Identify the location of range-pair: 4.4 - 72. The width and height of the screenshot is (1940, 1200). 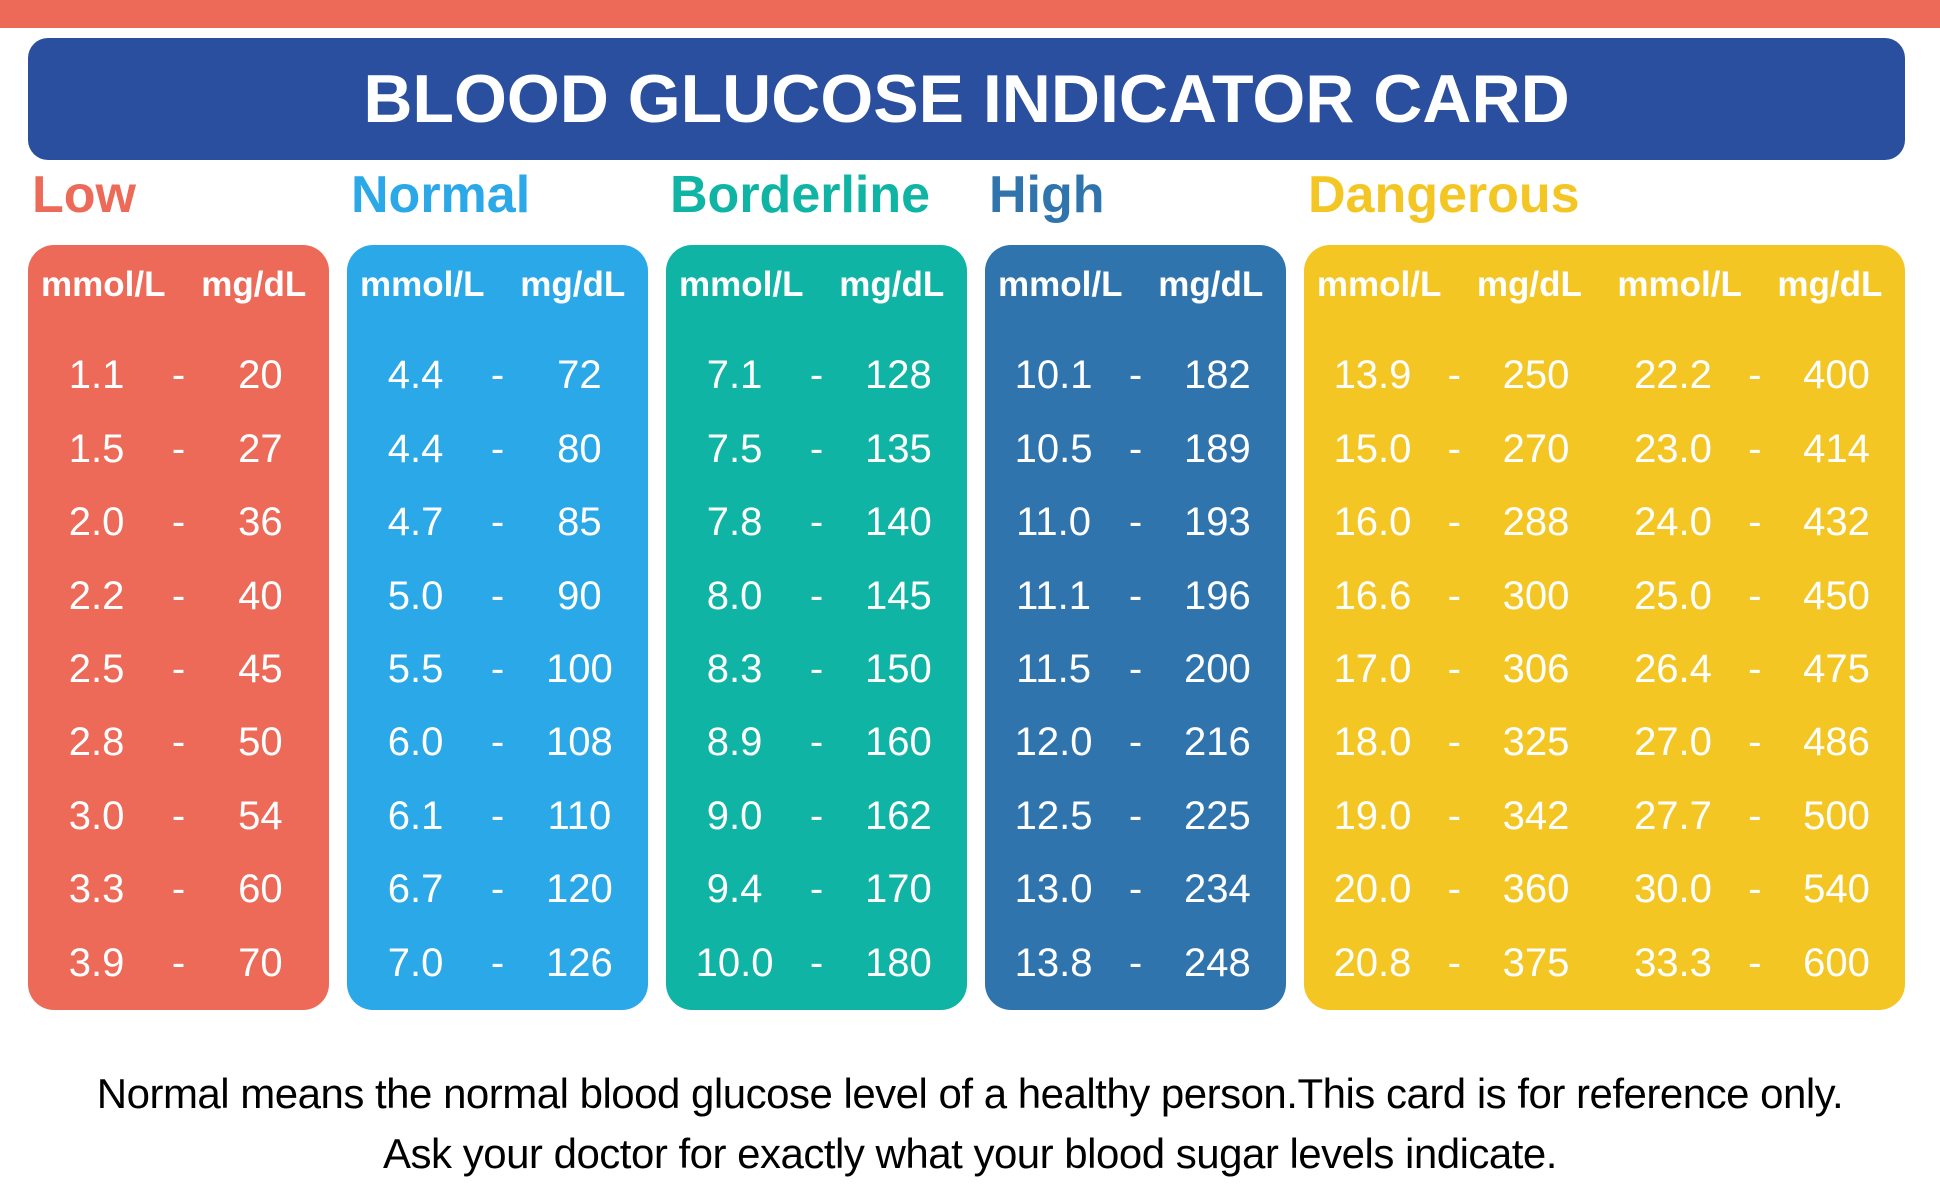
(497, 375).